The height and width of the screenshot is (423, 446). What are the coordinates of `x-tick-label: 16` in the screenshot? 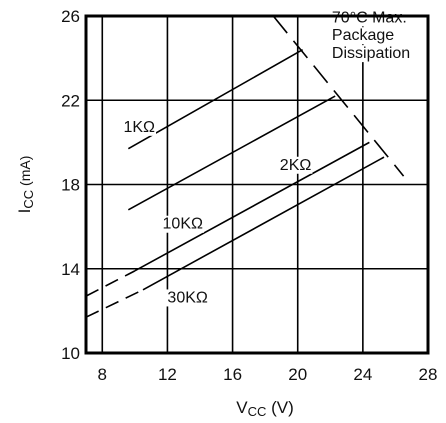 It's located at (232, 374).